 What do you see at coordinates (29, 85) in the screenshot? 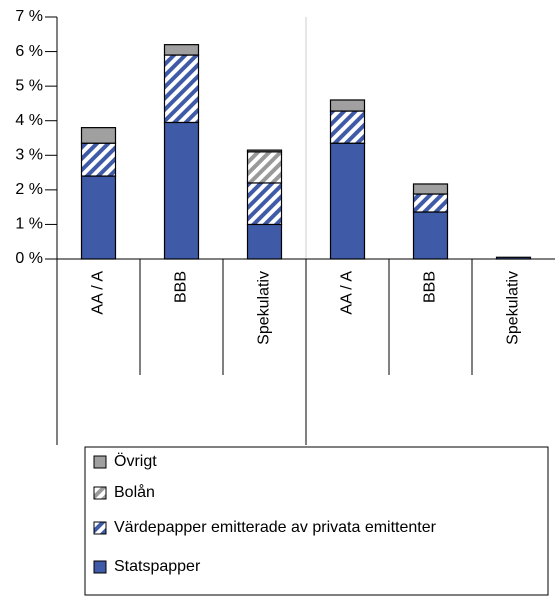
I see `y-tick-label: 5 %` at bounding box center [29, 85].